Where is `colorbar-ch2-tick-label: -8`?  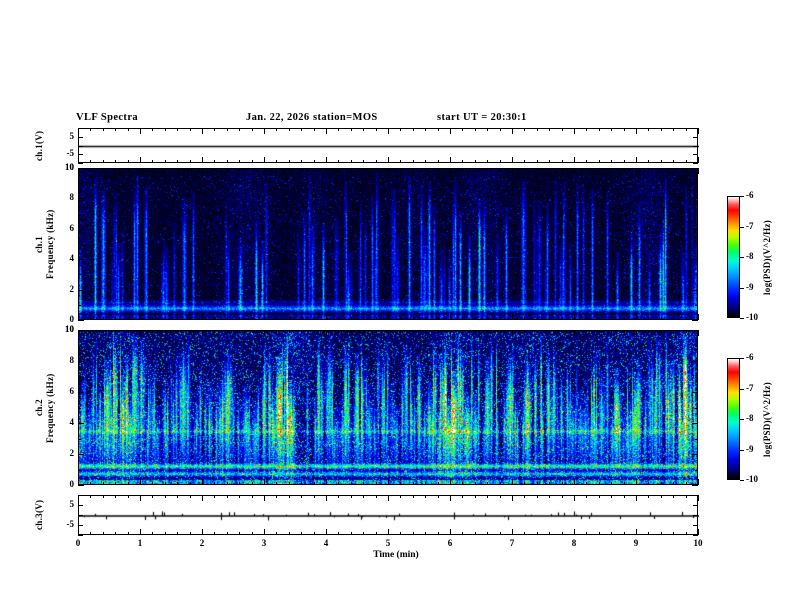 colorbar-ch2-tick-label: -8 is located at coordinates (750, 418).